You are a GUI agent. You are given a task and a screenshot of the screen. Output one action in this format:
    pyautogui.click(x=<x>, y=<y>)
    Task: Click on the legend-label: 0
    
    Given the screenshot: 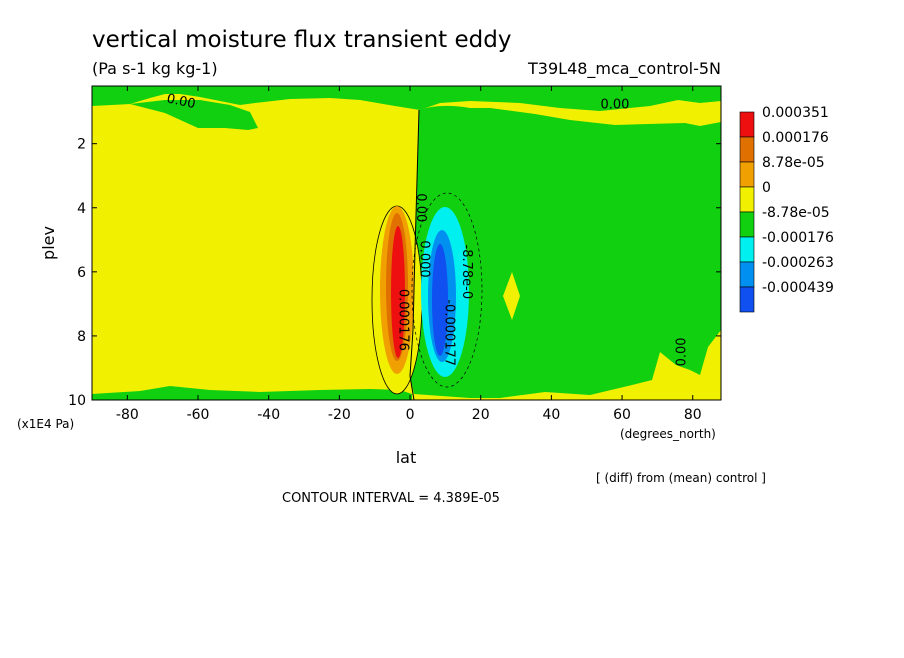 What is the action you would take?
    pyautogui.click(x=766, y=188)
    